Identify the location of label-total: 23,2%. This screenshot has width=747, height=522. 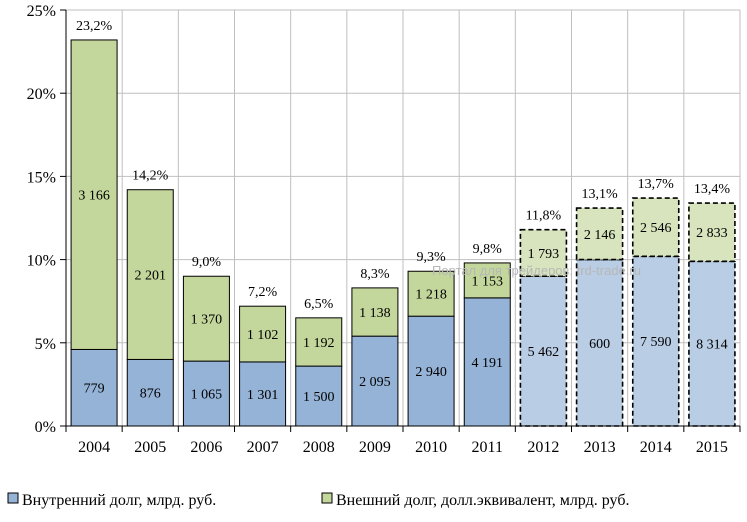
(94, 26).